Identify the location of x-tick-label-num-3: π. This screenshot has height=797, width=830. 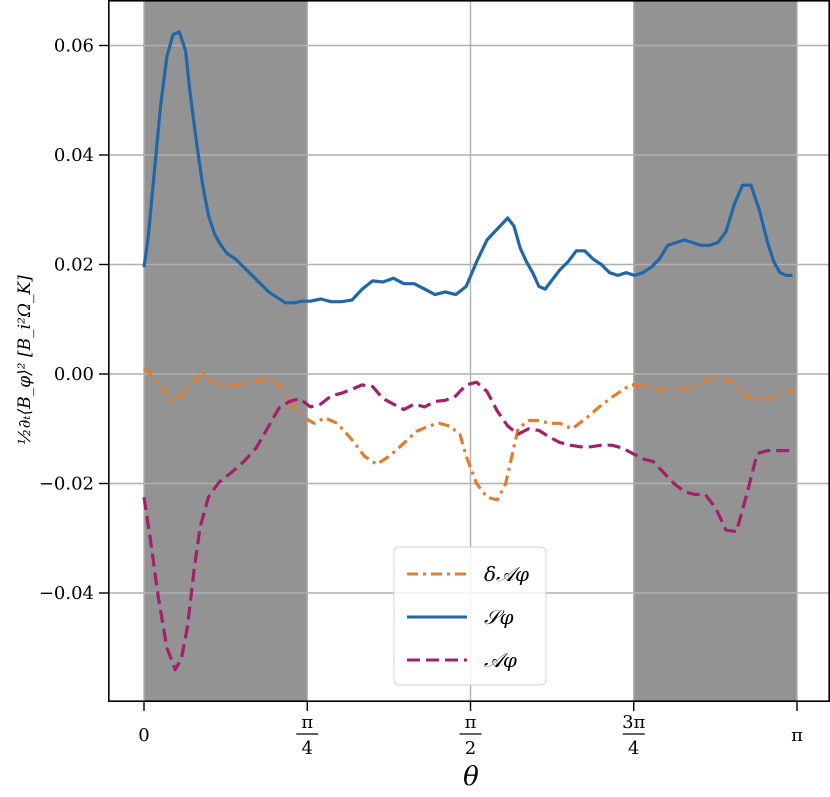
(471, 722).